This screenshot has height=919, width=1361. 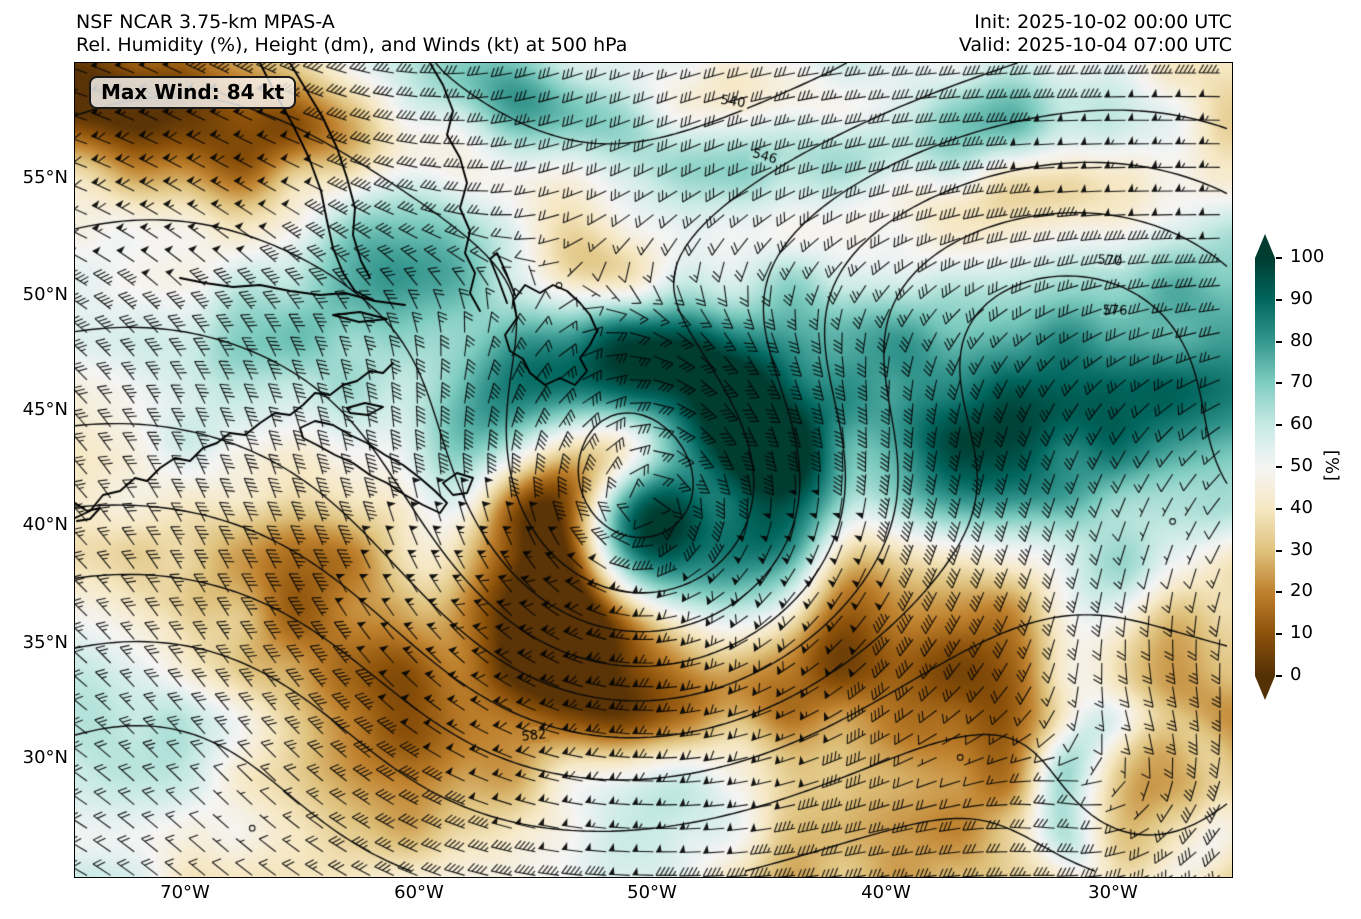 What do you see at coordinates (1265, 246) in the screenshot?
I see `colorbar-arrow-up-icon` at bounding box center [1265, 246].